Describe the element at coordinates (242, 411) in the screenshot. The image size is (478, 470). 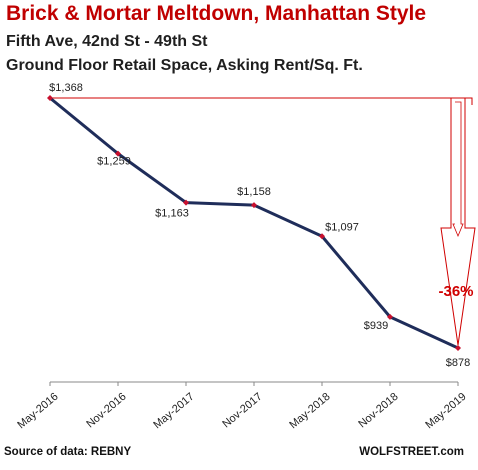
I see `x-tick-label: Nov-2017` at that location.